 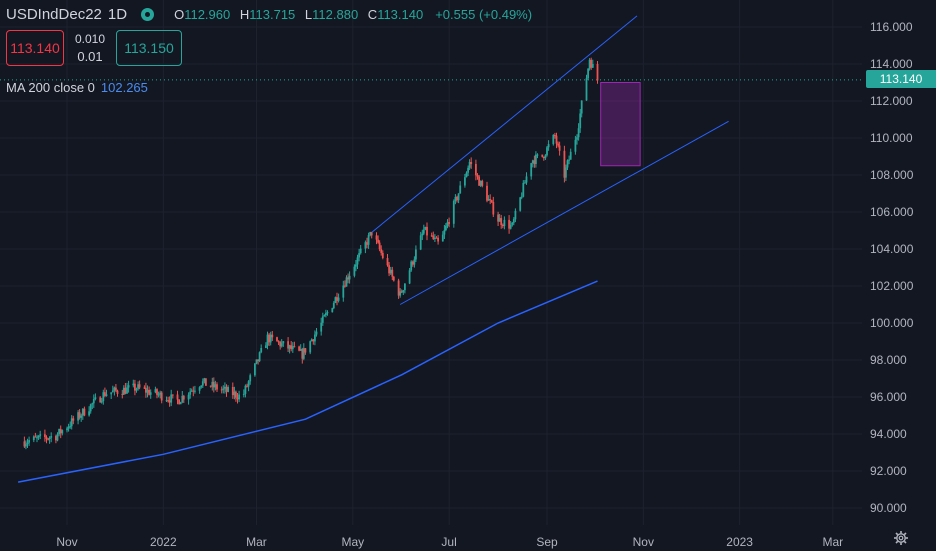 I want to click on price-tick-label: 112.000, so click(x=891, y=101).